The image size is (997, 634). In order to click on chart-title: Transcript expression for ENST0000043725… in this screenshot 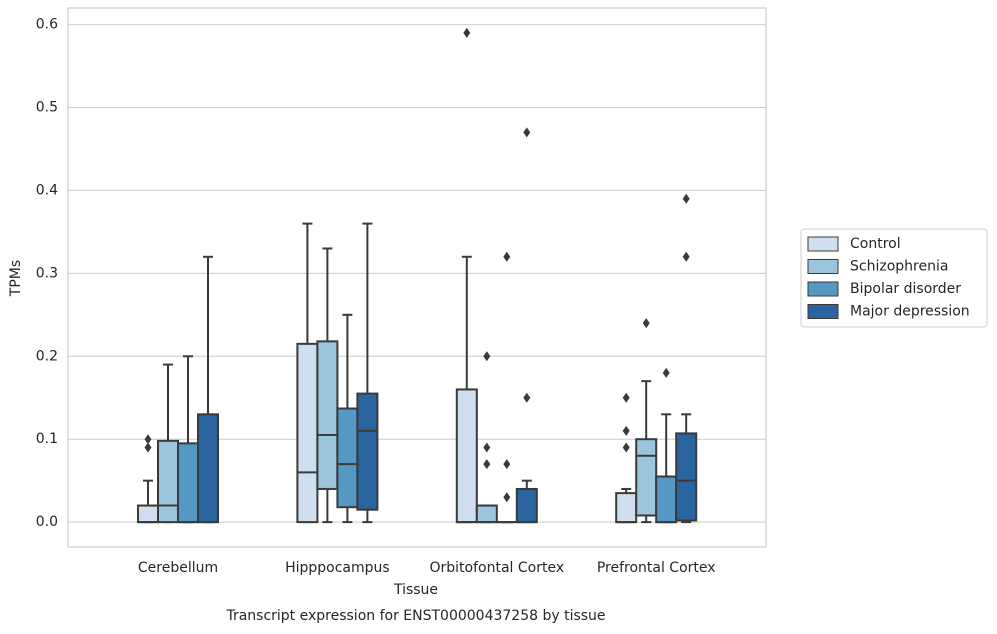, I will do `click(415, 616)`.